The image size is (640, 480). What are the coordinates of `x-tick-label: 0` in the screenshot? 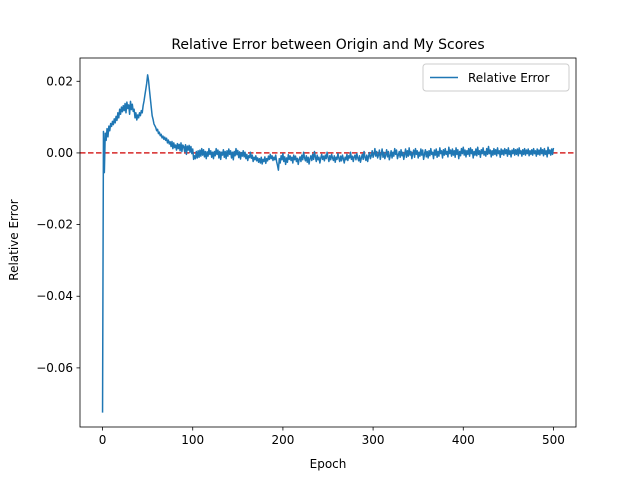 It's located at (103, 440).